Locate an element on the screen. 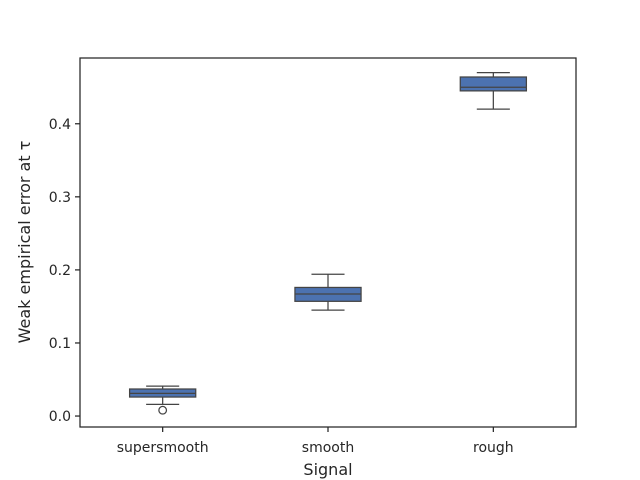 The width and height of the screenshot is (640, 480). y-tick-label: 0.3 is located at coordinates (60, 198).